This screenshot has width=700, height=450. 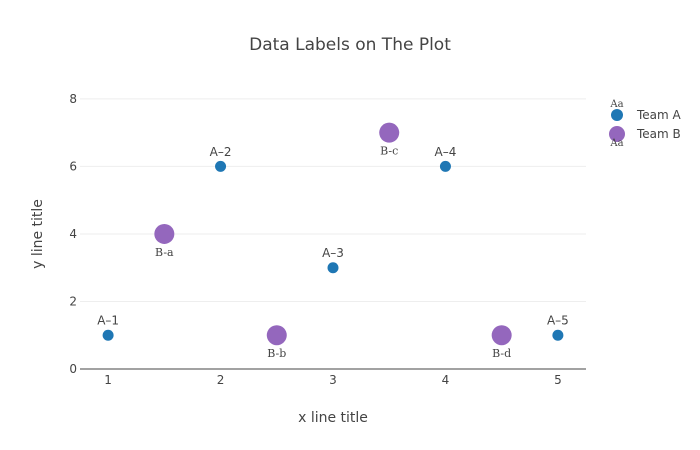 What do you see at coordinates (221, 380) in the screenshot?
I see `x-tick-label: 2` at bounding box center [221, 380].